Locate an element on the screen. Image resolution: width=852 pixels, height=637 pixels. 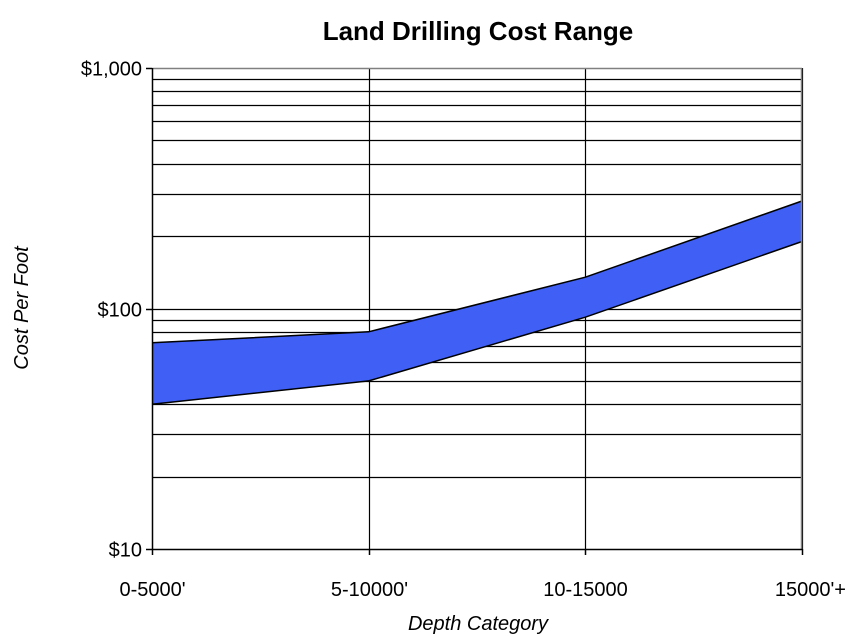
y-axis-label: Cost Per Foot is located at coordinates (22, 307).